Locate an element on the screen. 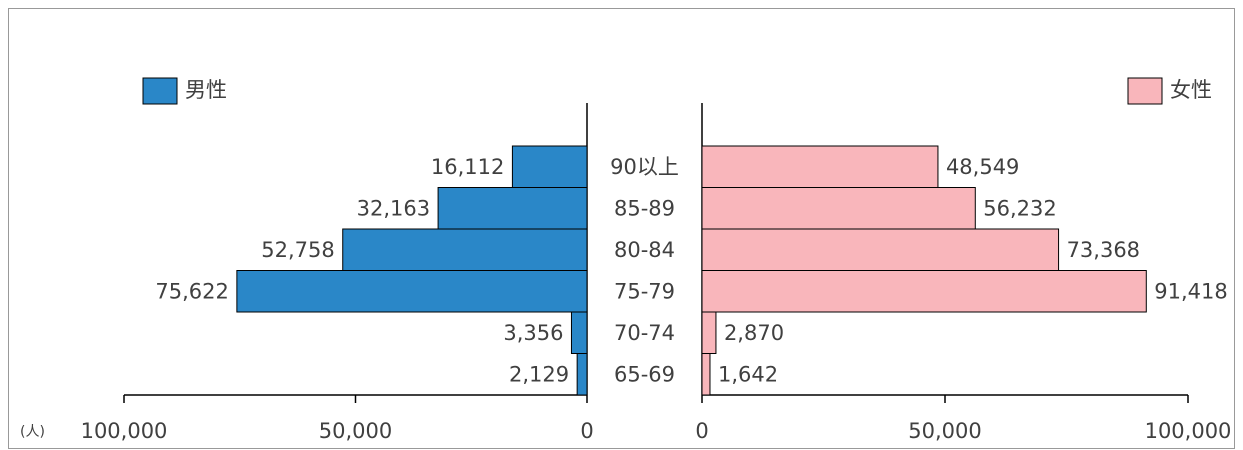 The height and width of the screenshot is (450, 1243). value-label: 52,758 is located at coordinates (297, 250).